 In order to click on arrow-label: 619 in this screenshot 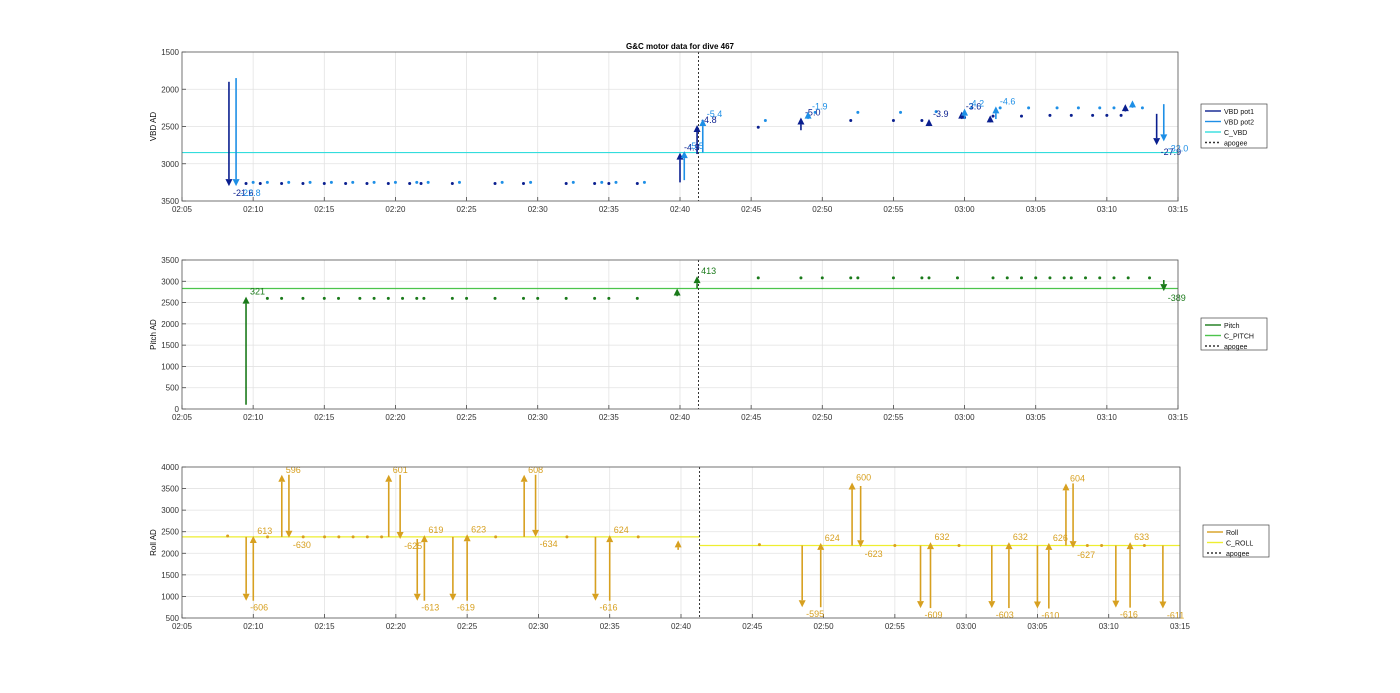, I will do `click(435, 530)`.